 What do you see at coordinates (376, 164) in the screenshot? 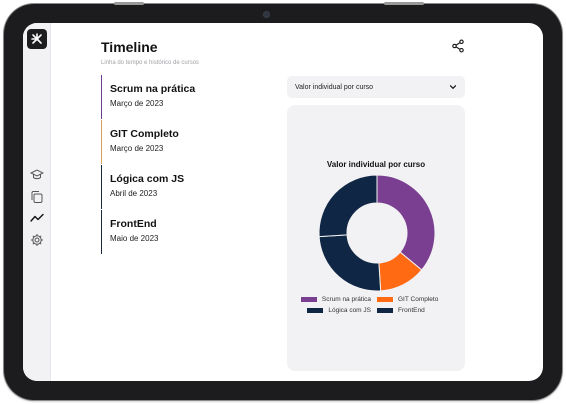
I see `chart-title: Valor individual por curso` at bounding box center [376, 164].